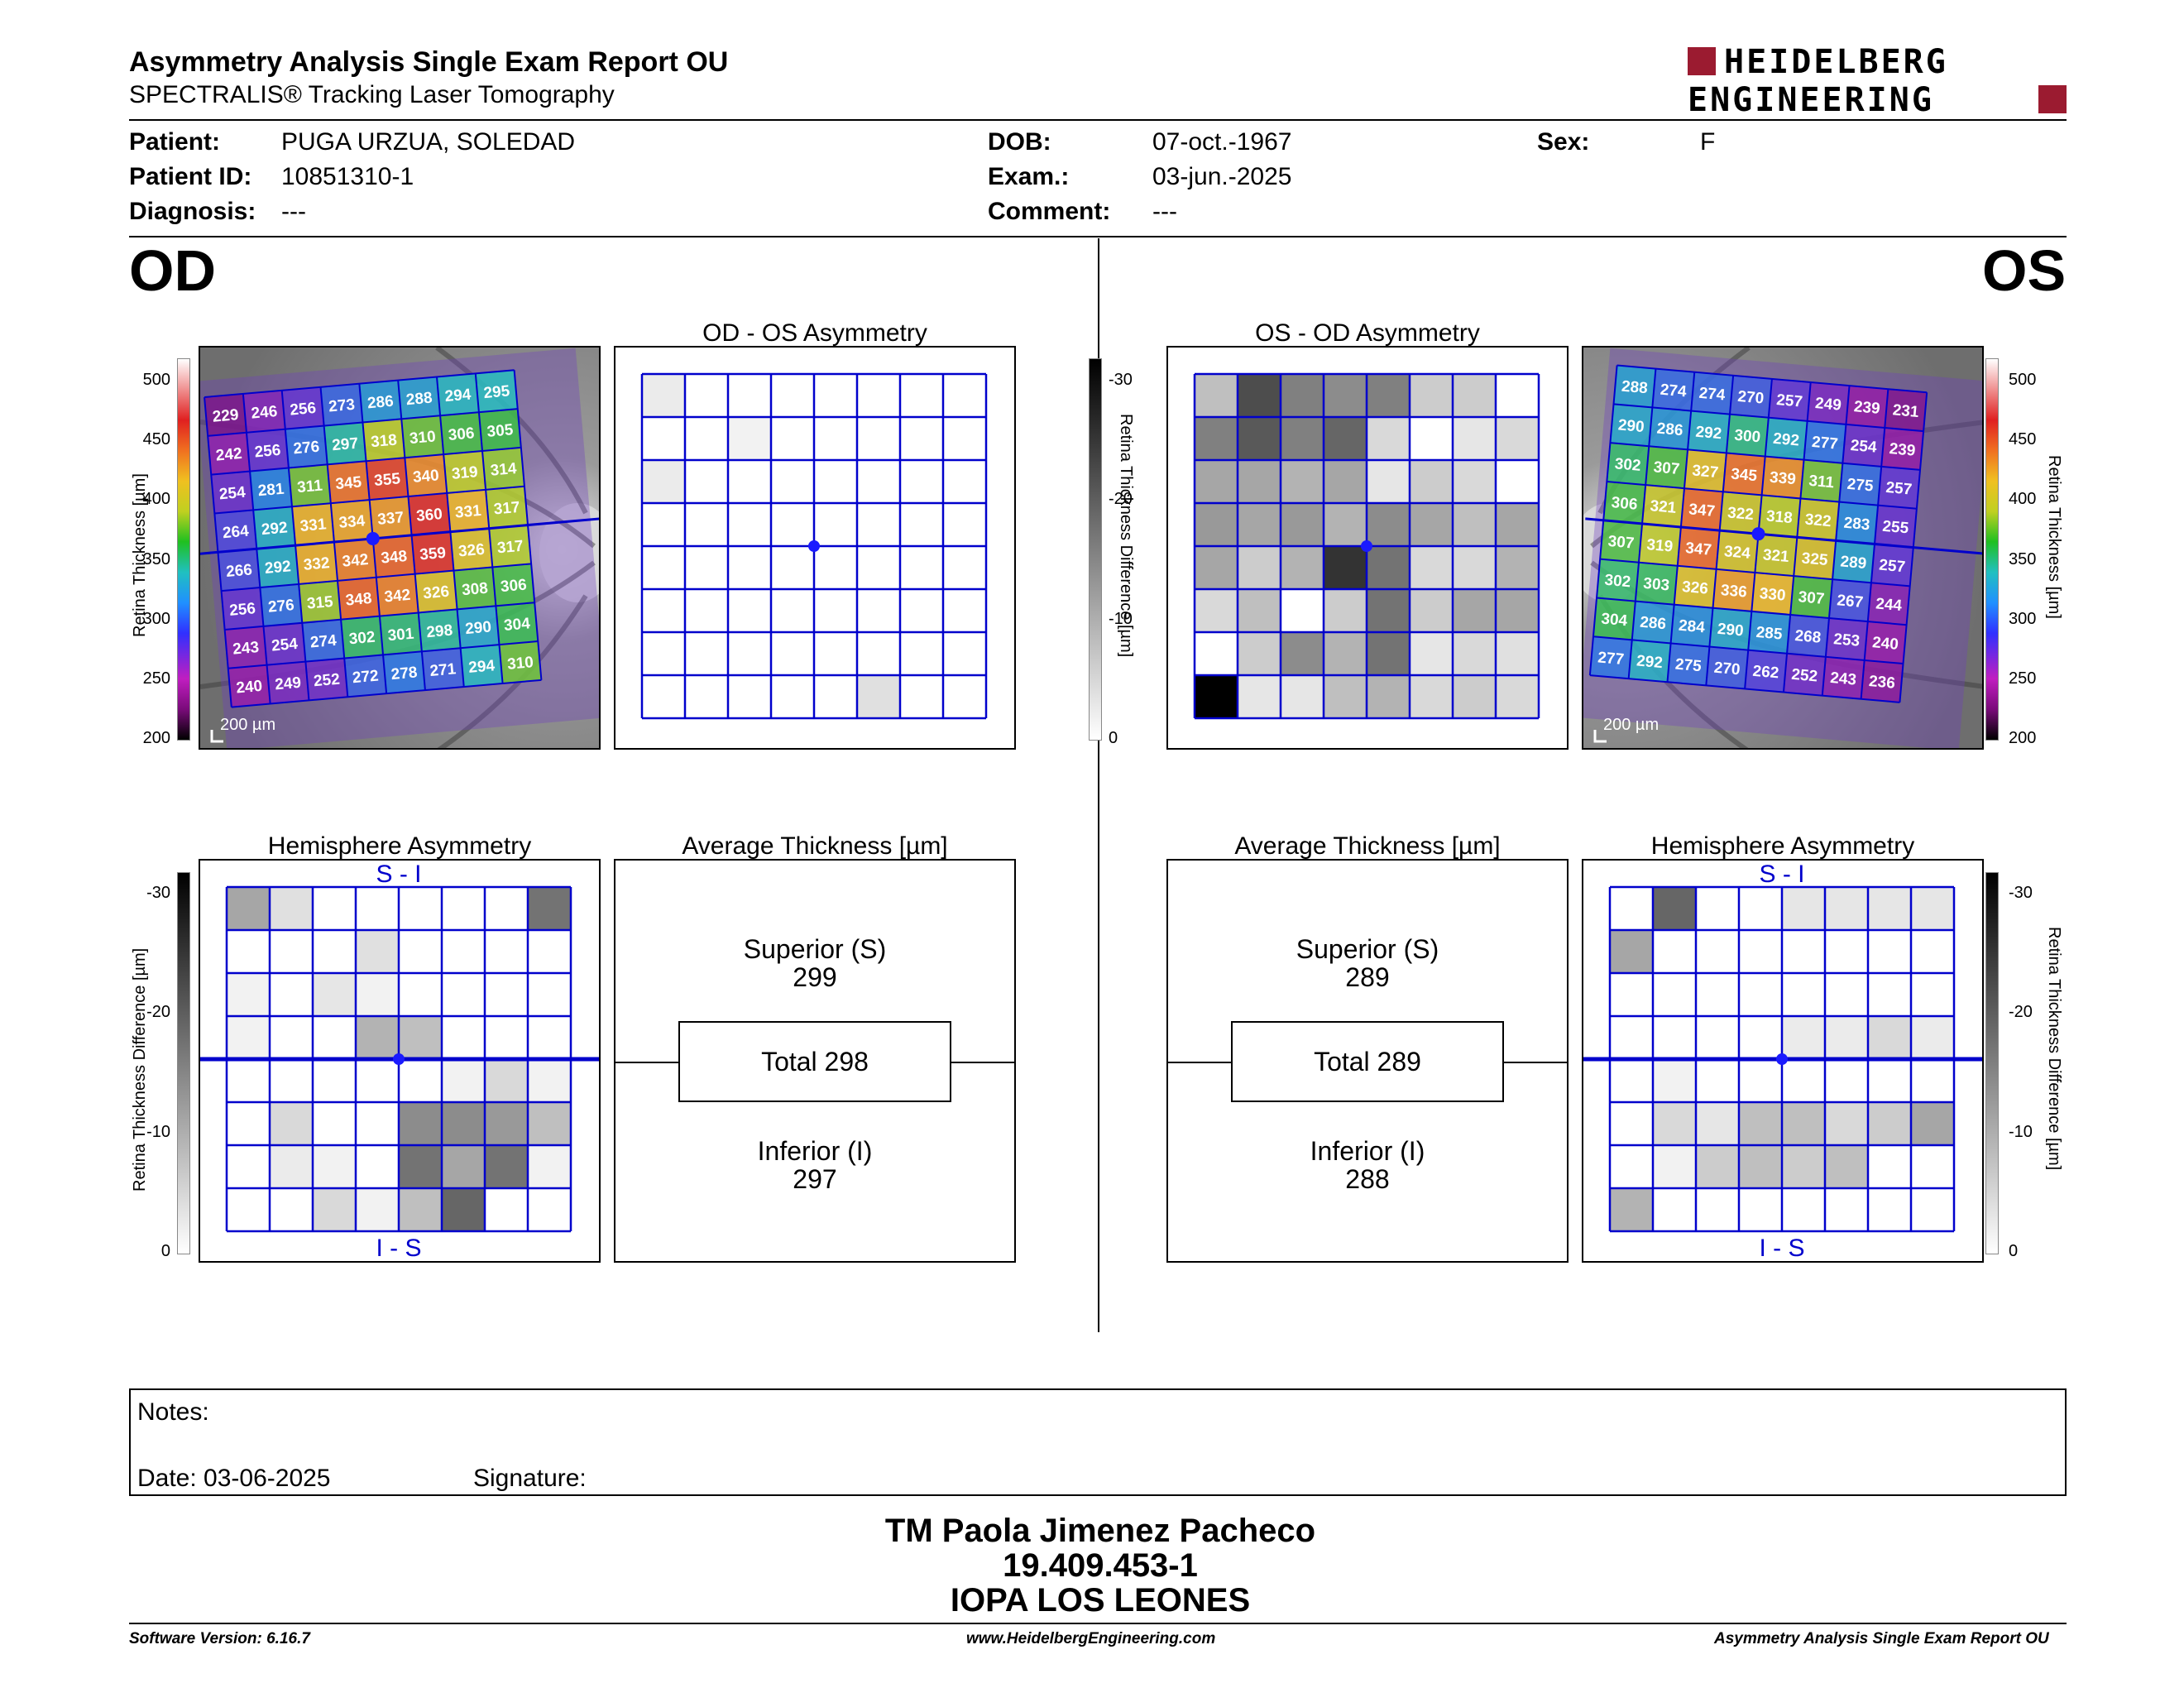 The image size is (2184, 1688). I want to click on website-link: www.HeidelbergEngineering.com, so click(1091, 1638).